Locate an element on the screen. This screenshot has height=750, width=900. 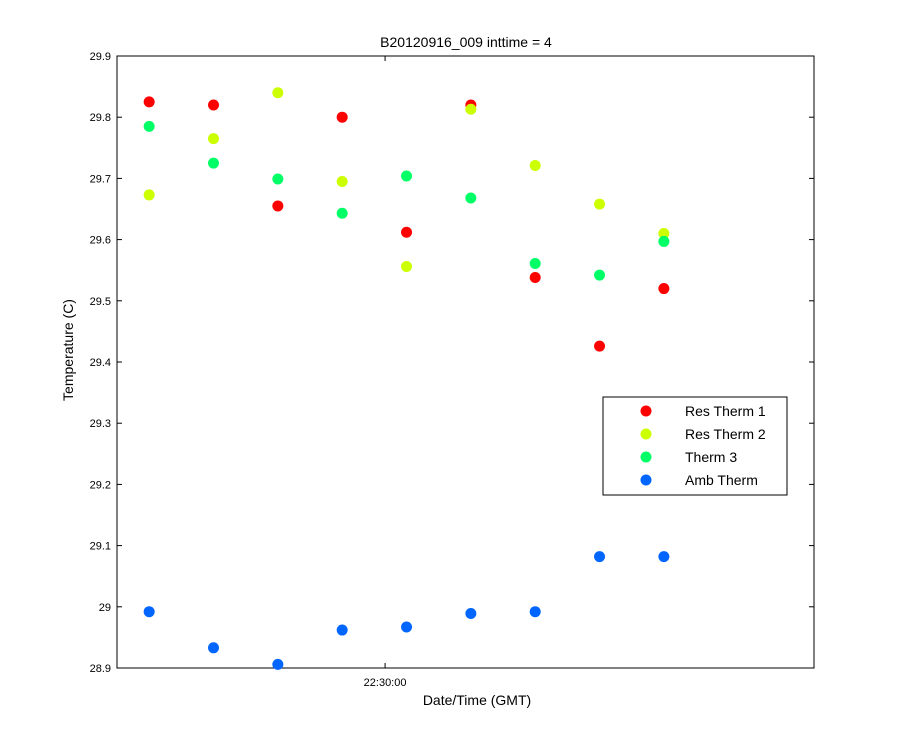
chart-title: B20120916_009 inttime = 4 is located at coordinates (466, 42).